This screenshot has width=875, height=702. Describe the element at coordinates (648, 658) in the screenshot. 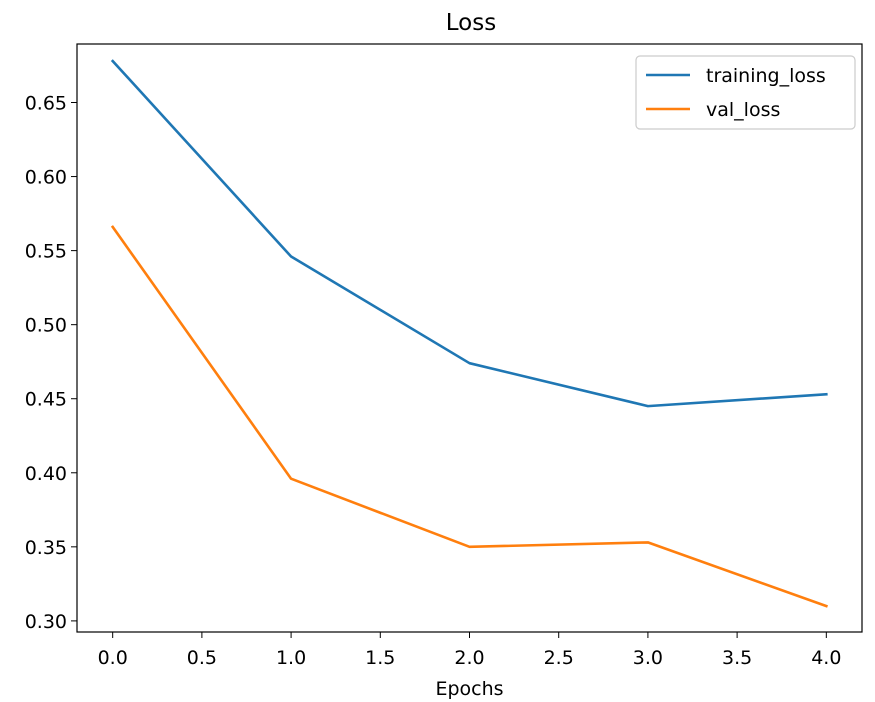

I see `x-tick-label: 3.0` at that location.